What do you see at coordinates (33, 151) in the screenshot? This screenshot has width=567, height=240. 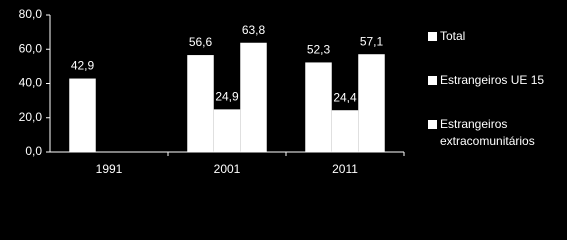 I see `y-tick-label: 0,0` at bounding box center [33, 151].